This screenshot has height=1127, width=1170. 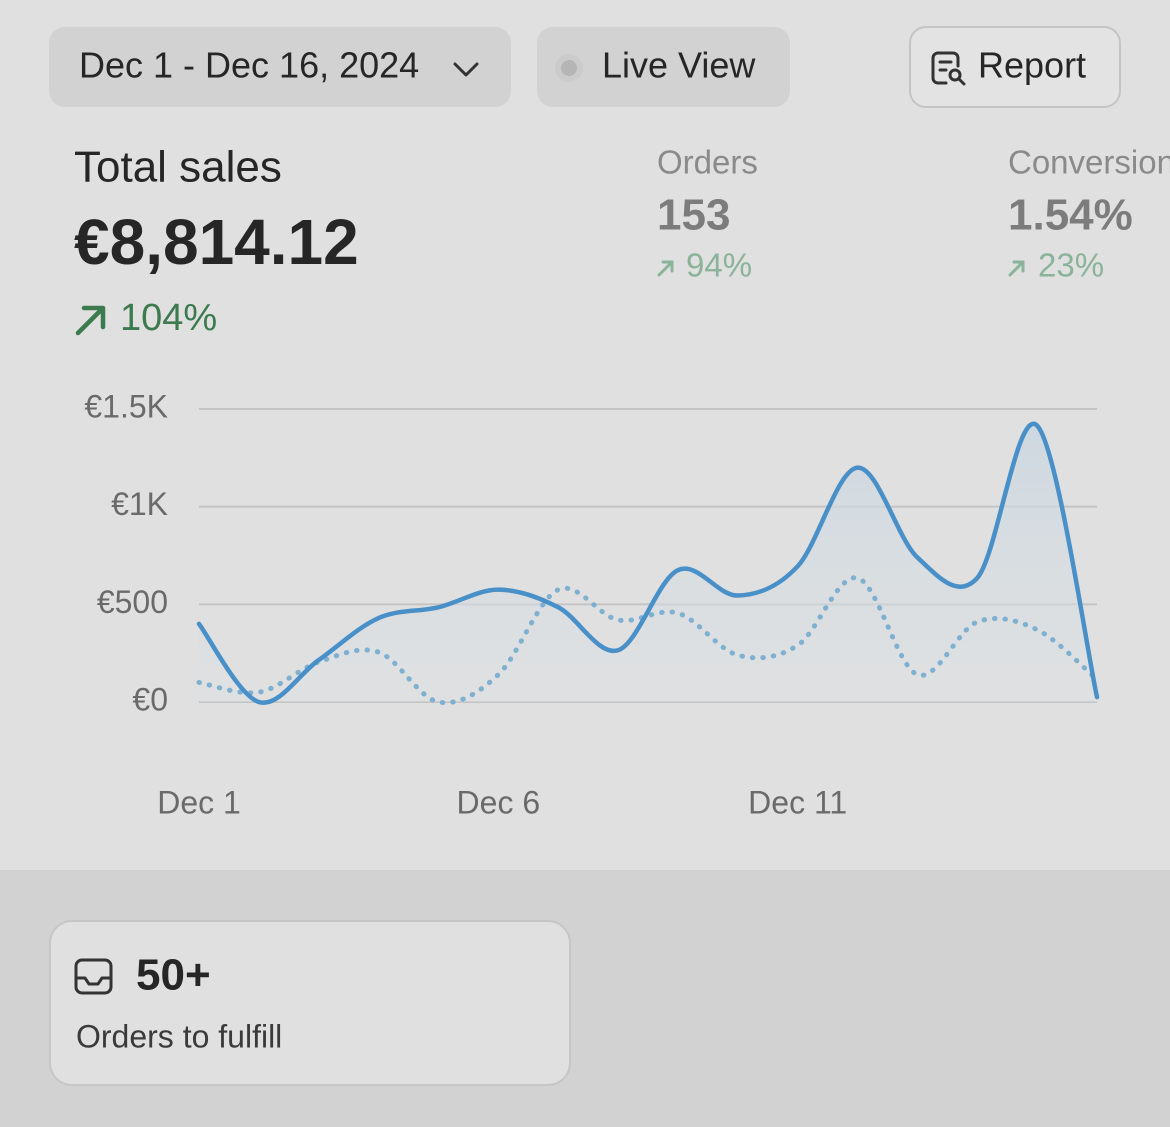 I want to click on y-tick-label: €1K, so click(x=139, y=504).